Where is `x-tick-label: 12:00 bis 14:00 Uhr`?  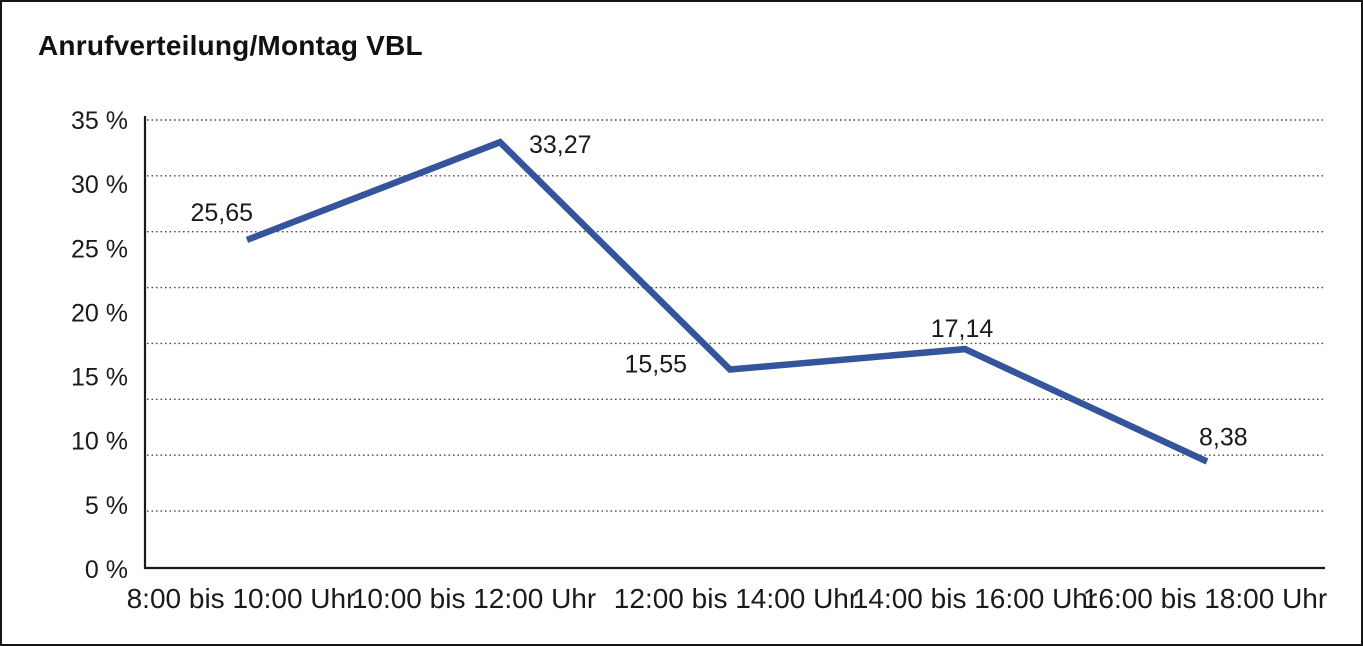
x-tick-label: 12:00 bis 14:00 Uhr is located at coordinates (736, 598).